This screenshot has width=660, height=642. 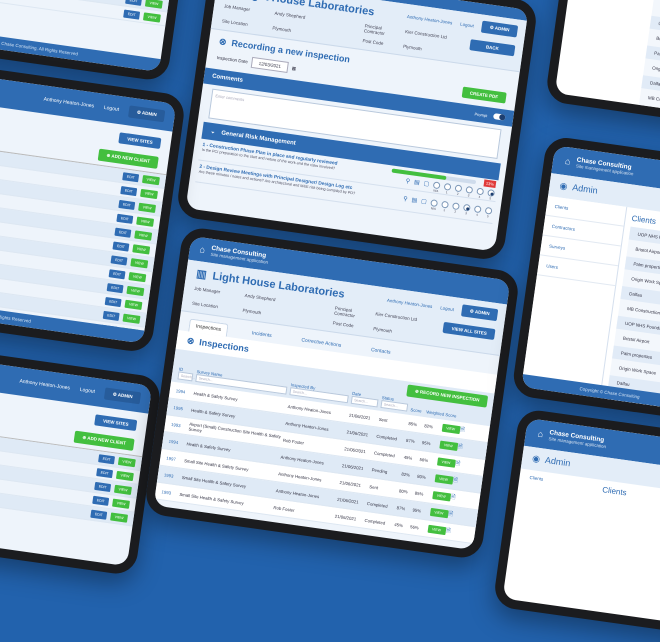 What do you see at coordinates (536, 478) in the screenshot?
I see `sidebar-item-clients: Clients` at bounding box center [536, 478].